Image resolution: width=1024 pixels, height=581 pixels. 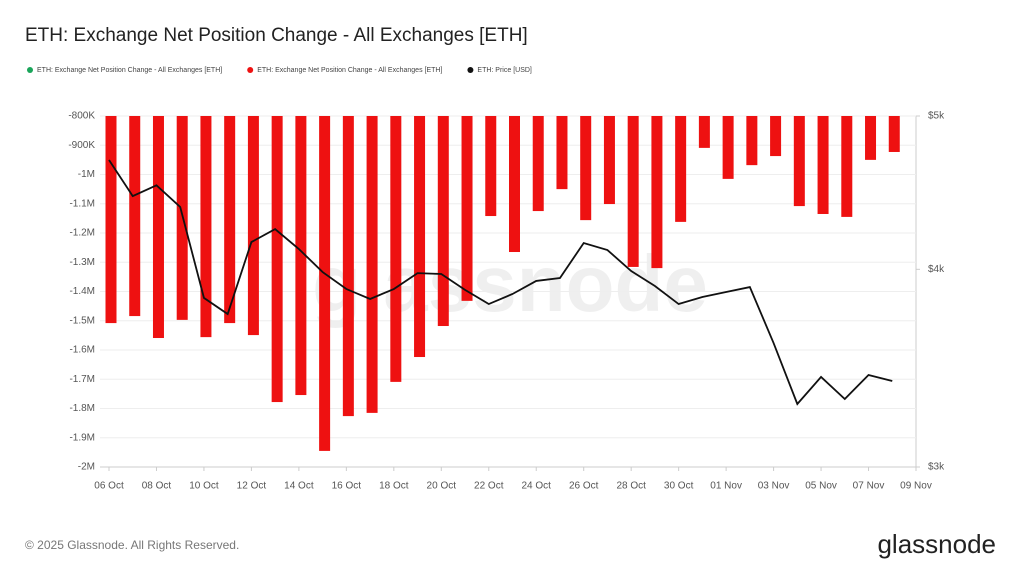 I want to click on x-tick-label: 01 Nov, so click(x=726, y=486).